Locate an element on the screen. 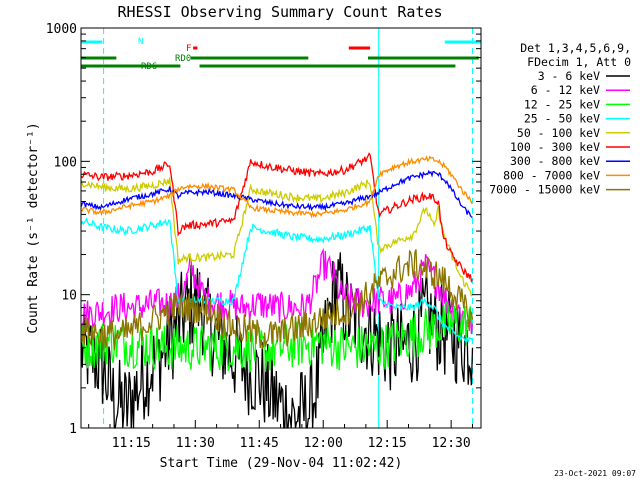  x-tick-label-4: 12:15 is located at coordinates (387, 443).